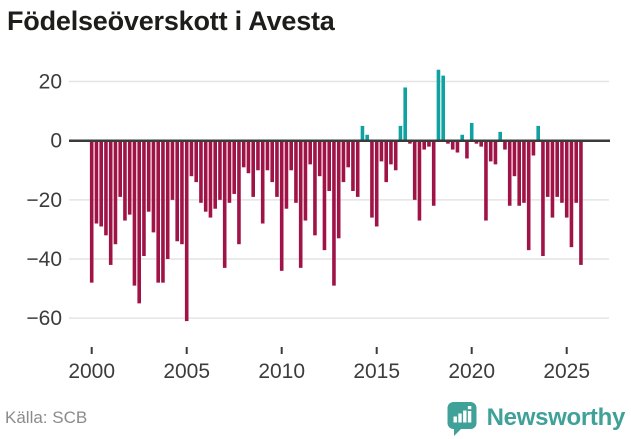 The width and height of the screenshot is (631, 439). What do you see at coordinates (310, 152) in the screenshot?
I see `bar-2011q3` at bounding box center [310, 152].